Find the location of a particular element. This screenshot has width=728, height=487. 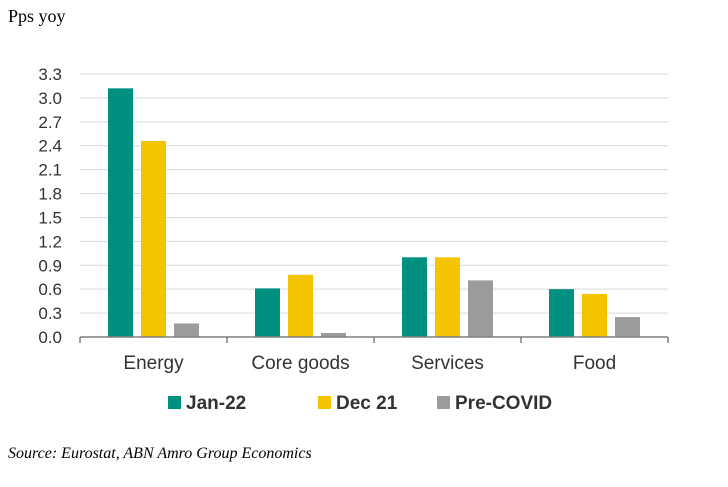

bar-dec-21-energy is located at coordinates (153, 238).